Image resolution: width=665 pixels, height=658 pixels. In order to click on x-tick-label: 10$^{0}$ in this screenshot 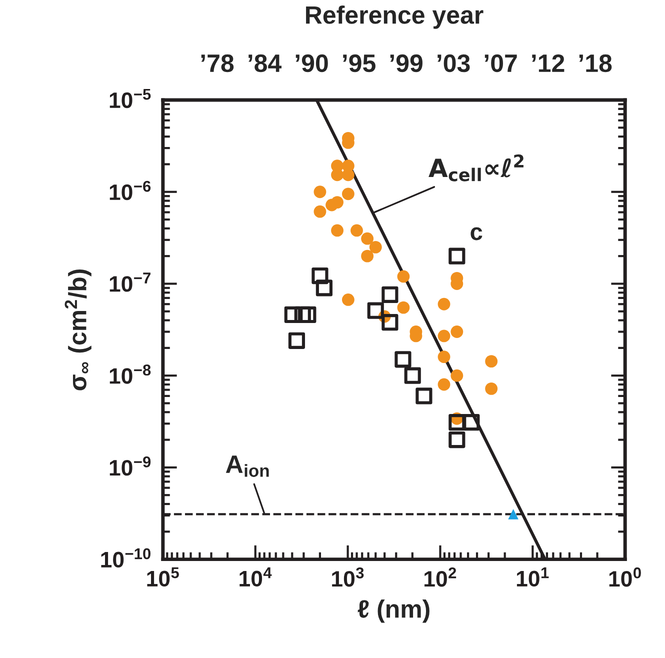, I will do `click(625, 577)`.